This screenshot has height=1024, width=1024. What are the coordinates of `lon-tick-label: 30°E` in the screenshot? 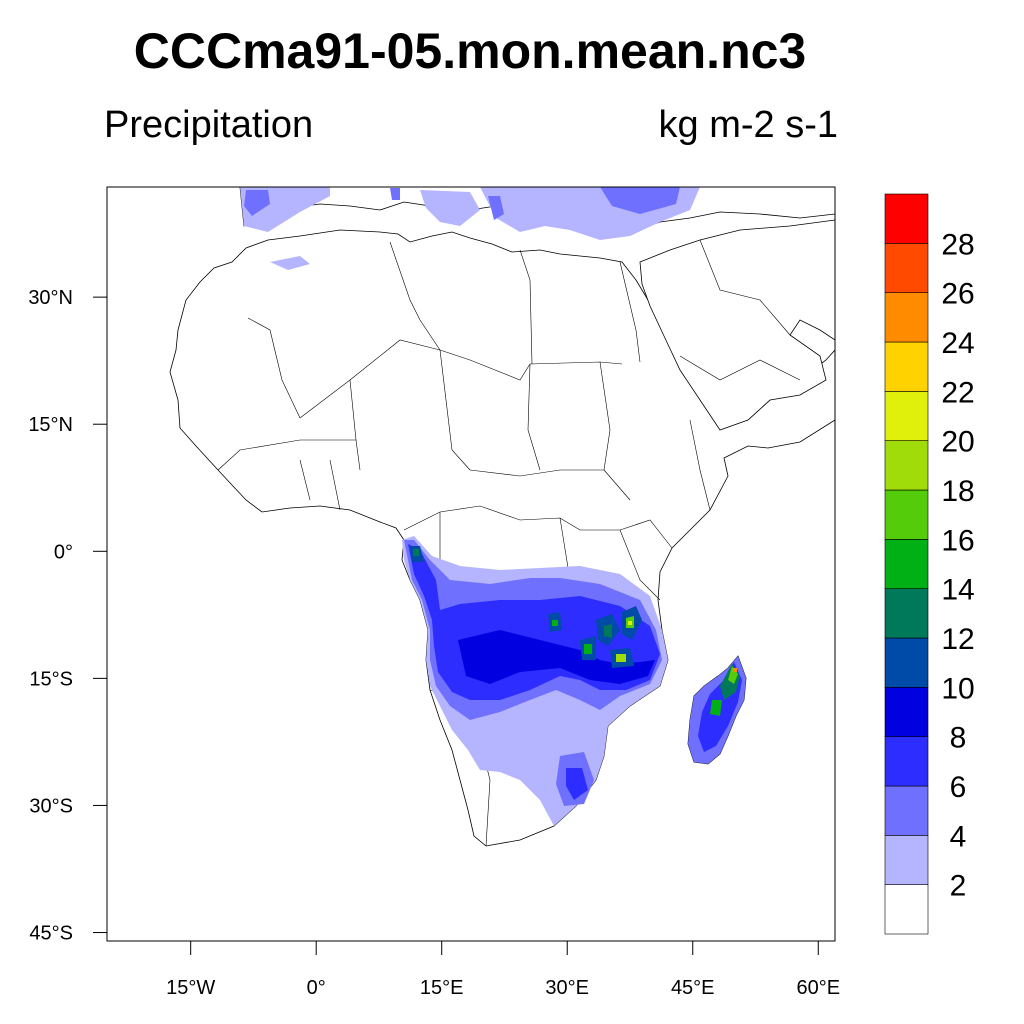 It's located at (567, 988).